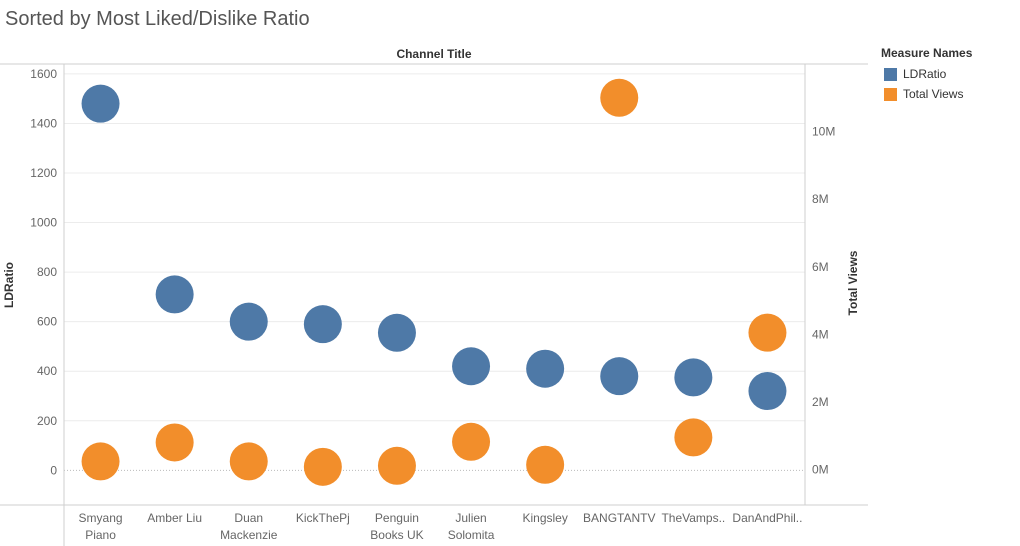  Describe the element at coordinates (397, 518) in the screenshot. I see `category-label-penguin-books-uk: Penguin` at that location.